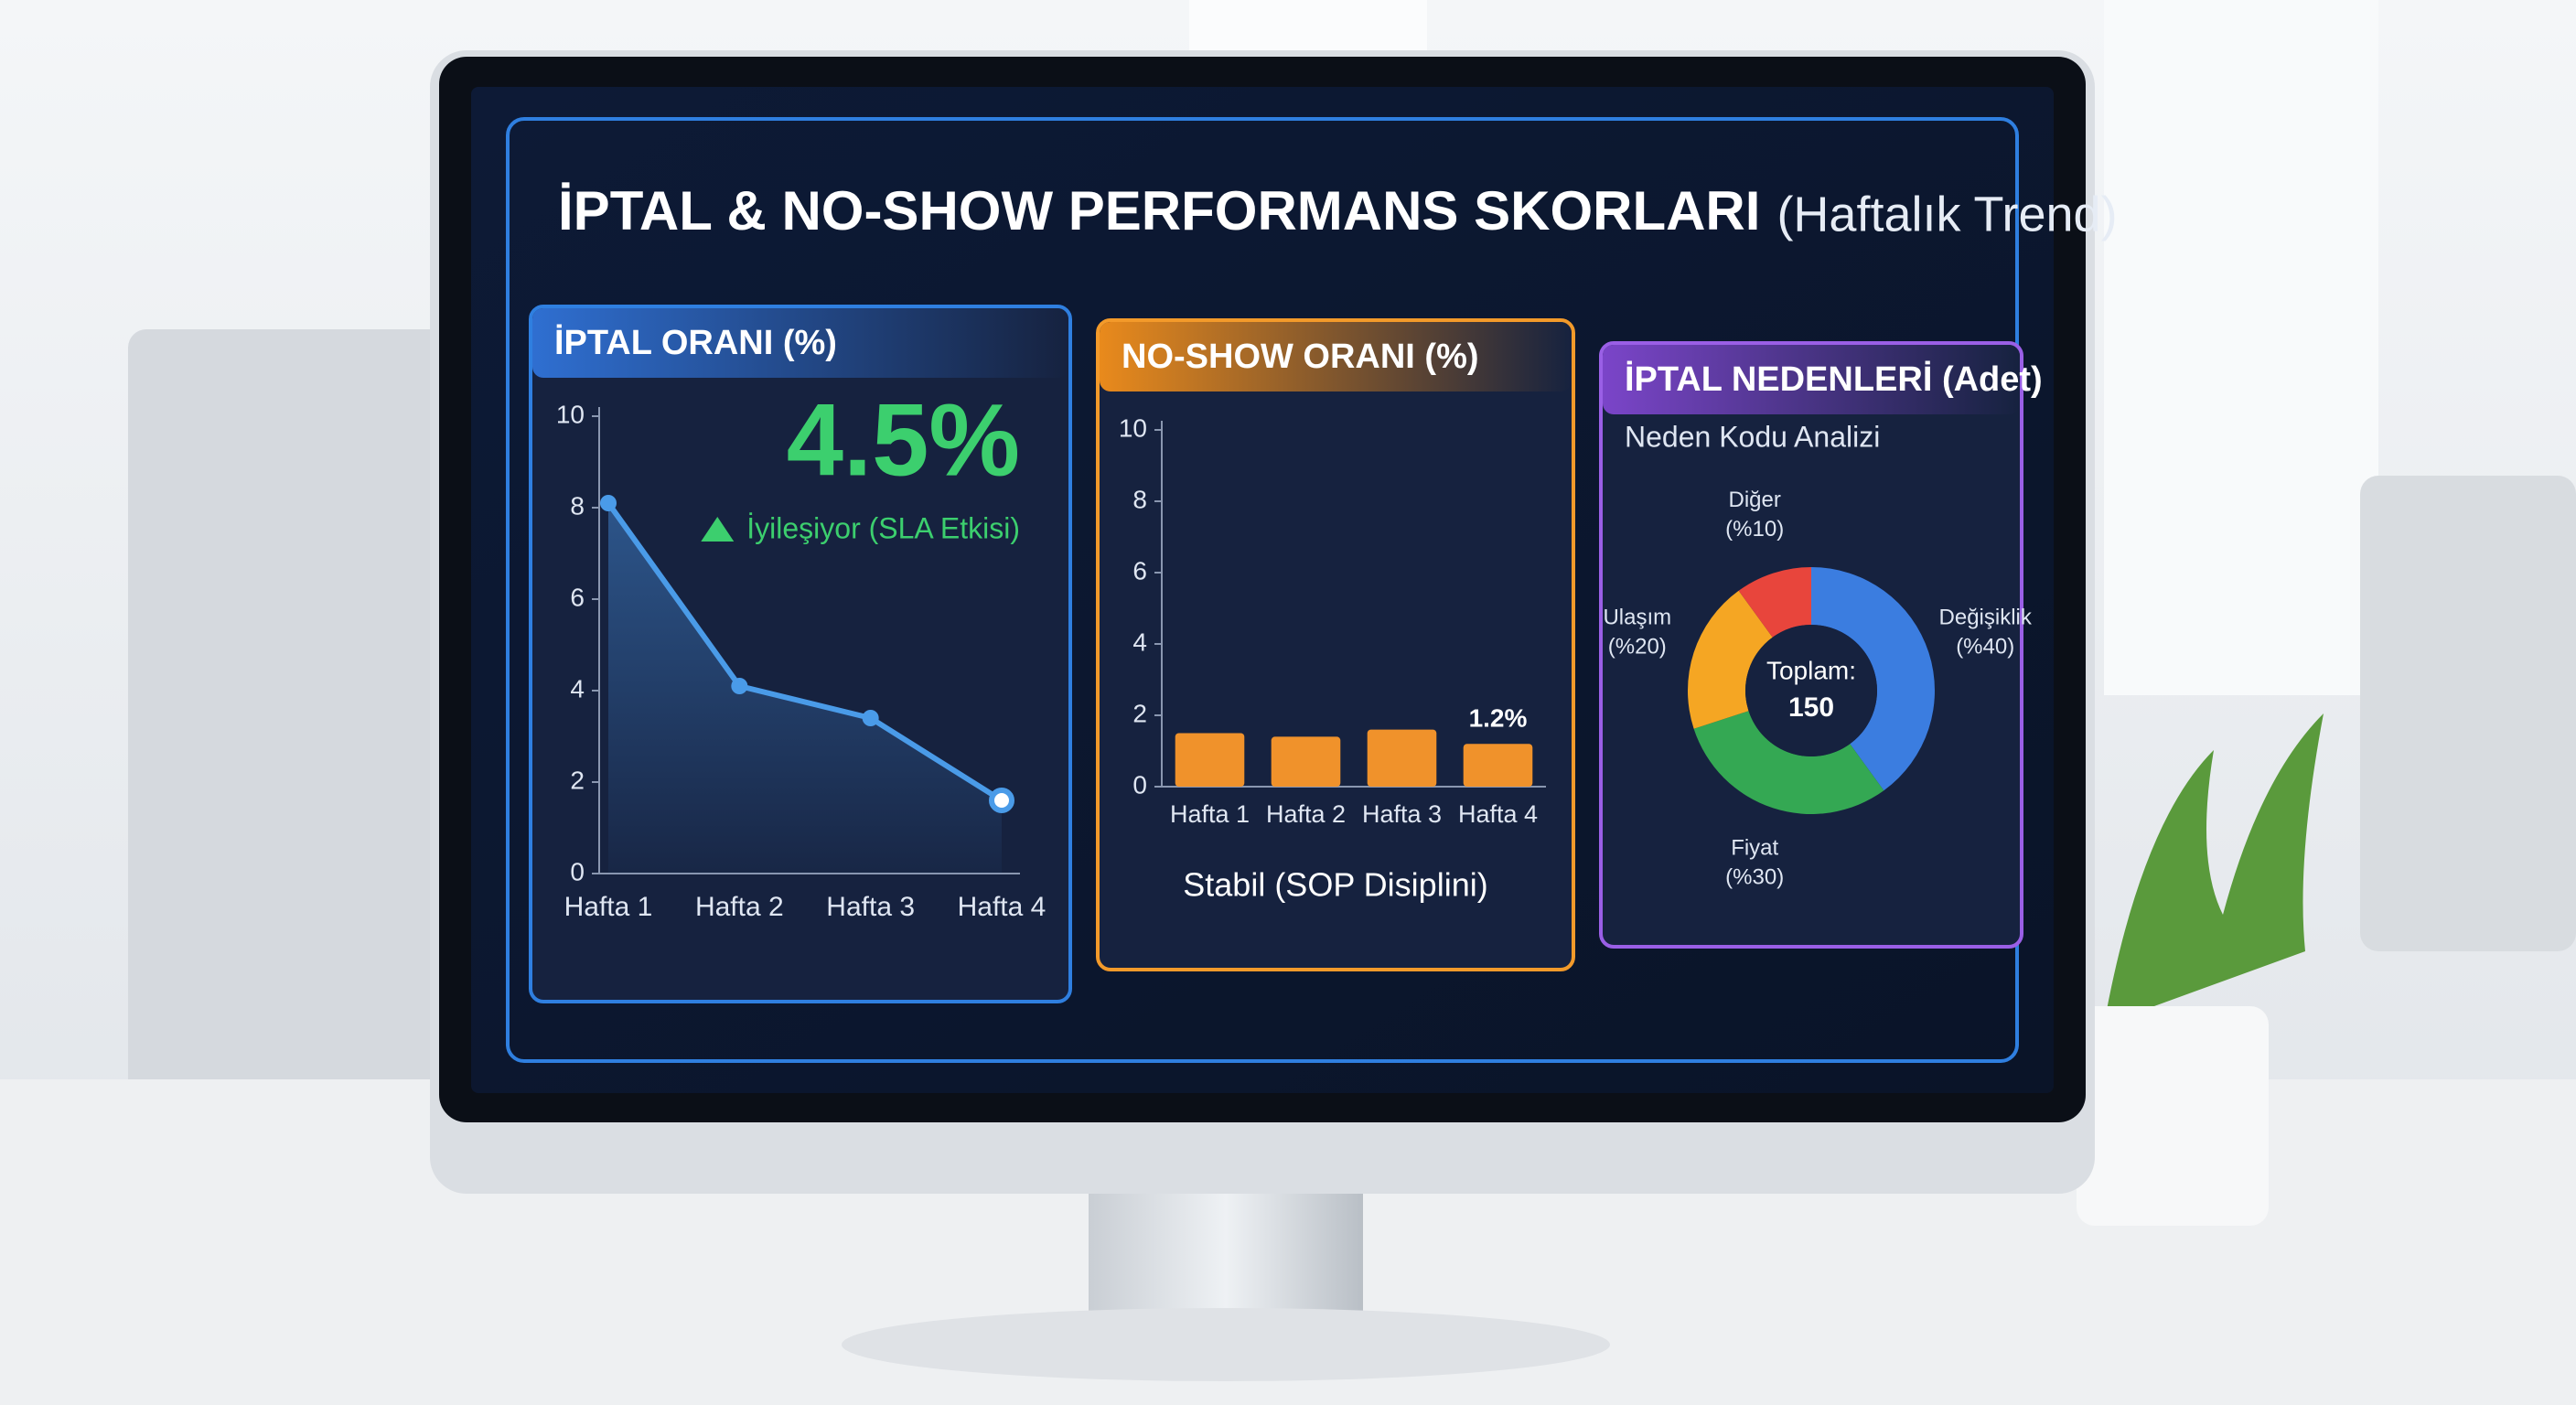 The image size is (2576, 1405). Describe the element at coordinates (1986, 618) in the screenshot. I see `slice-label: Değişiklik` at that location.